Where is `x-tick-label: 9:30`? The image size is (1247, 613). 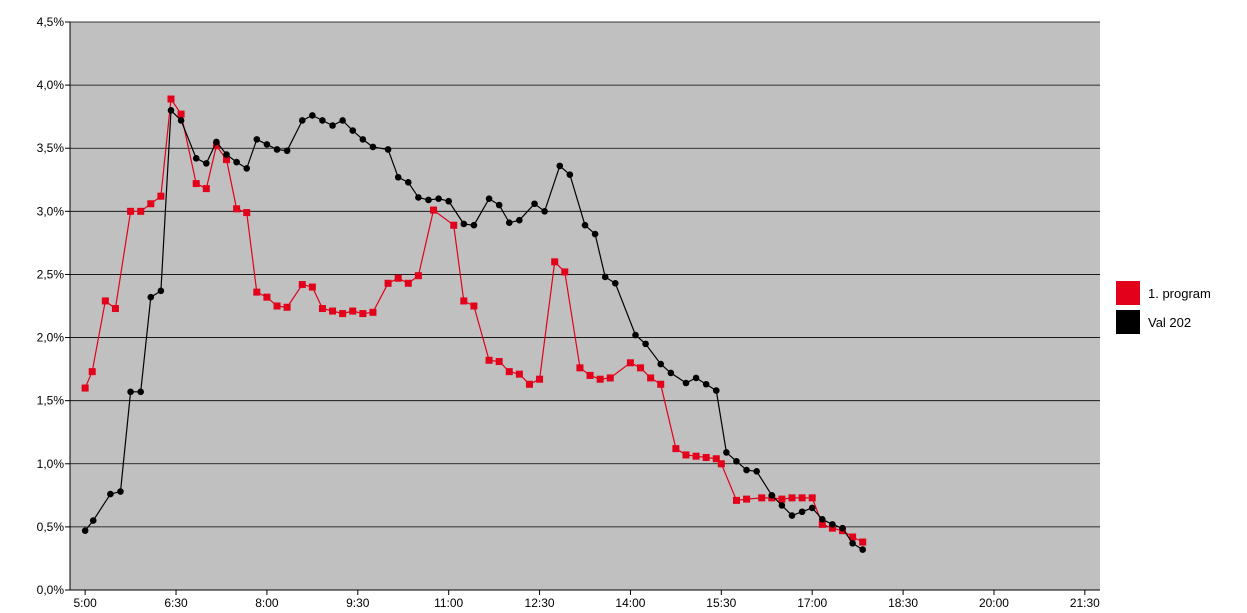
x-tick-label: 9:30 is located at coordinates (358, 603).